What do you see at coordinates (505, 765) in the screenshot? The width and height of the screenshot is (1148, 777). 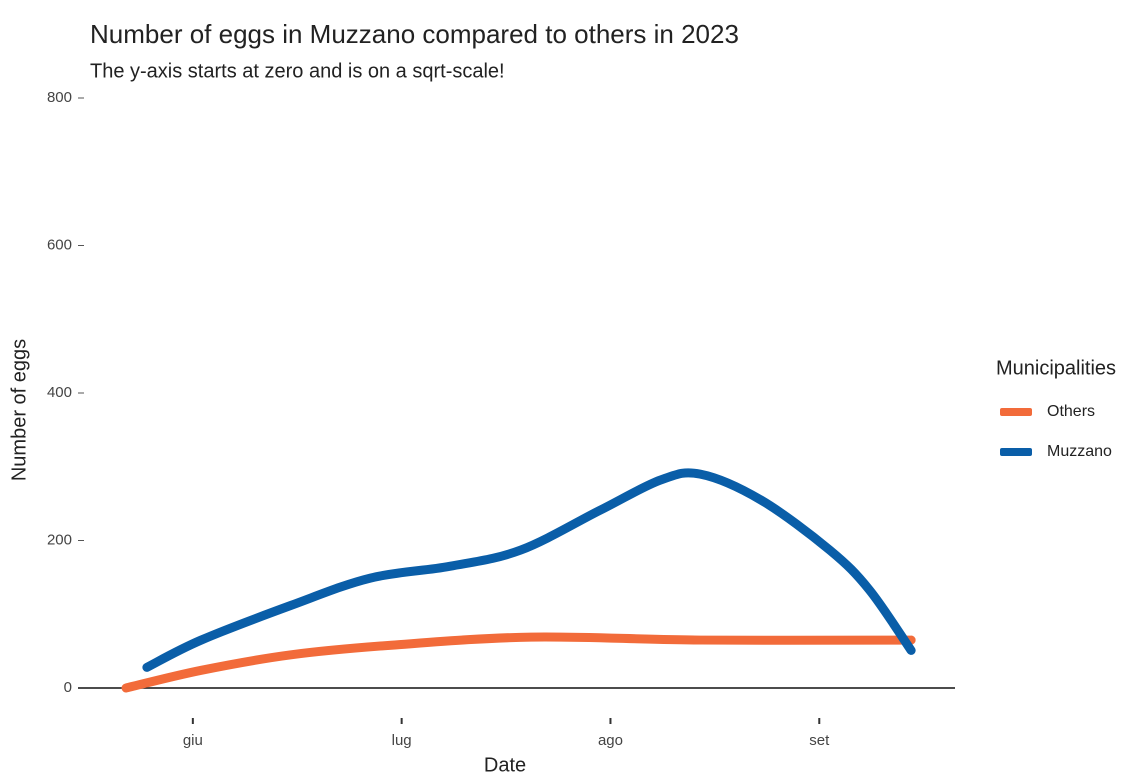 I see `x-axis-label: Date` at bounding box center [505, 765].